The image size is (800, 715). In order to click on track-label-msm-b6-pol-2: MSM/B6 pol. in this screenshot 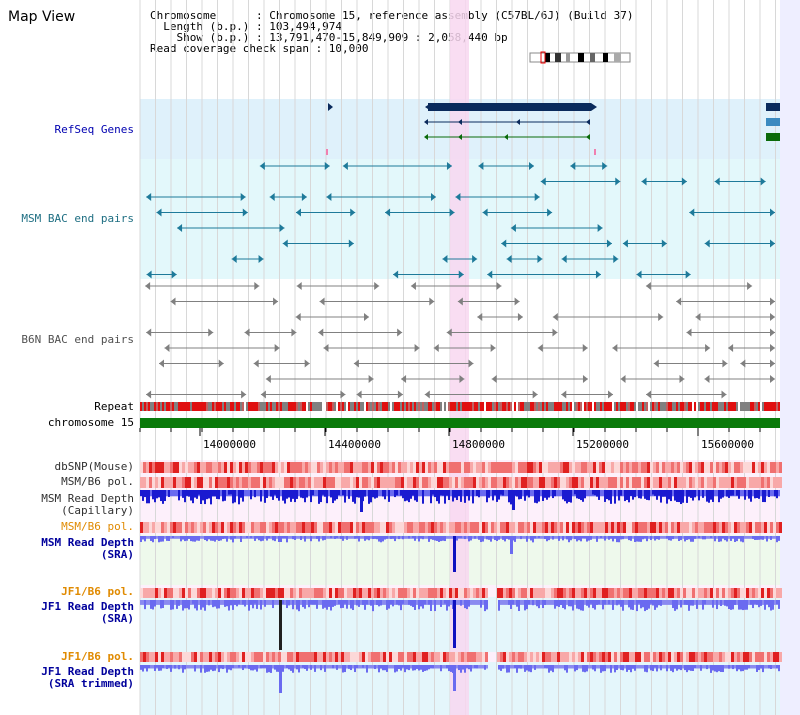, I will do `click(97, 526)`.